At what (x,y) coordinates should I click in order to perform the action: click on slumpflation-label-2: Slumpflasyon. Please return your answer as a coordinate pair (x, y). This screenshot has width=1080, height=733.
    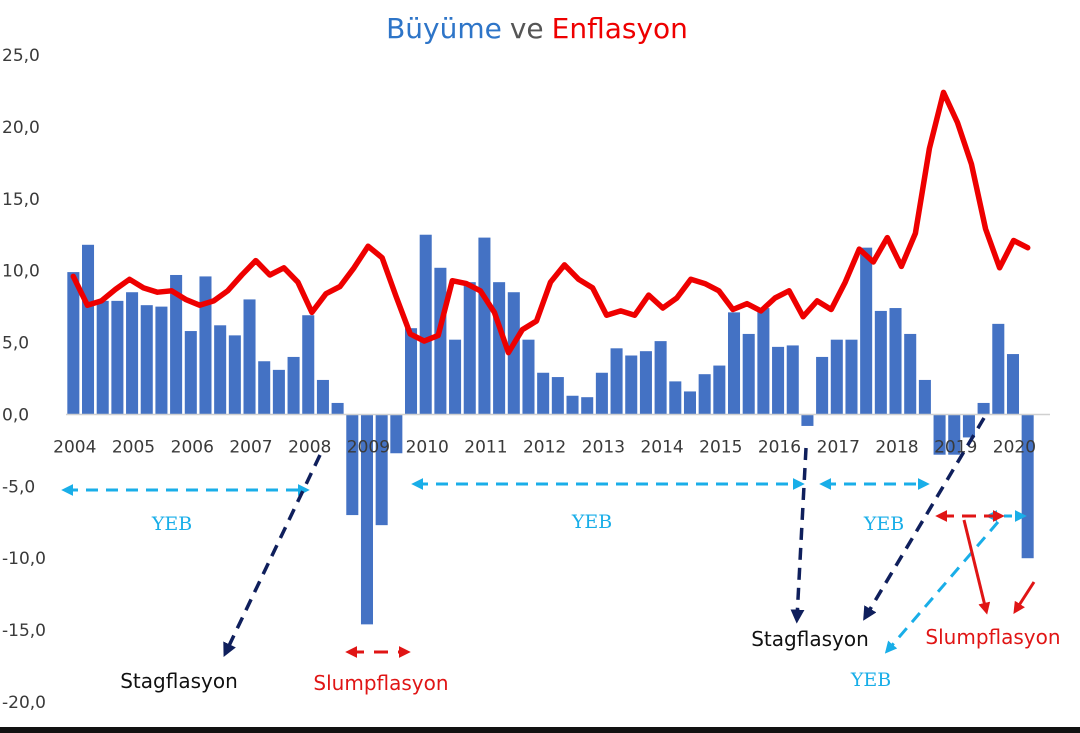
    Looking at the image, I should click on (992, 637).